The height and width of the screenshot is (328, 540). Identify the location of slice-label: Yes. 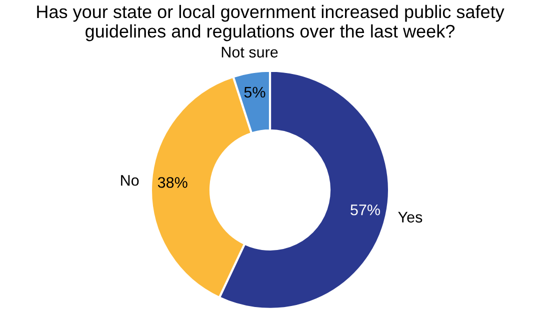
(410, 217).